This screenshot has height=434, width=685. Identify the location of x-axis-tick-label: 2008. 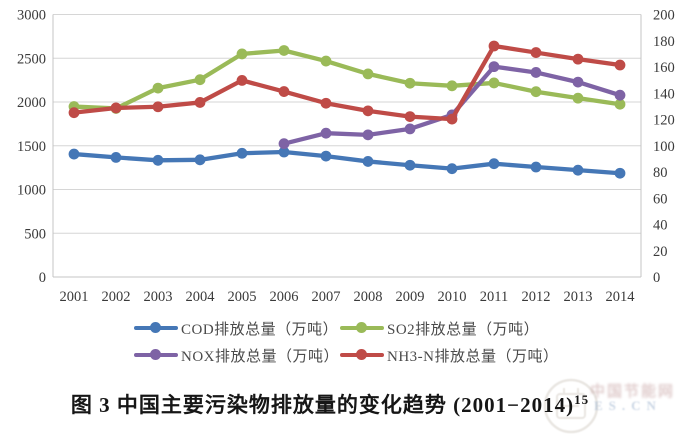
(368, 297).